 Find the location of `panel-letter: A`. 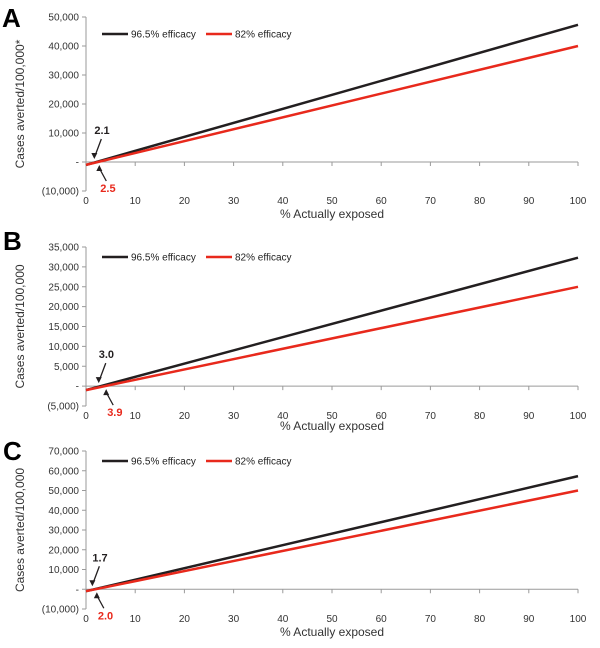

panel-letter: A is located at coordinates (11, 18).